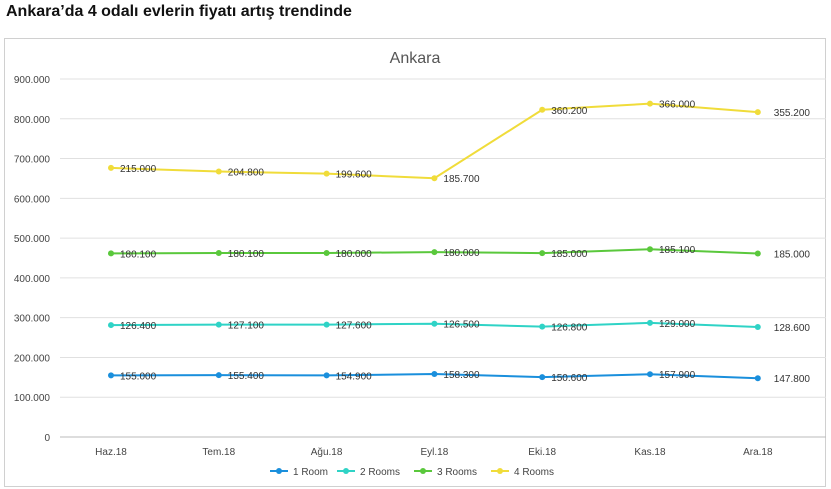 The image size is (831, 489). I want to click on data-label: 154.900, so click(354, 376).